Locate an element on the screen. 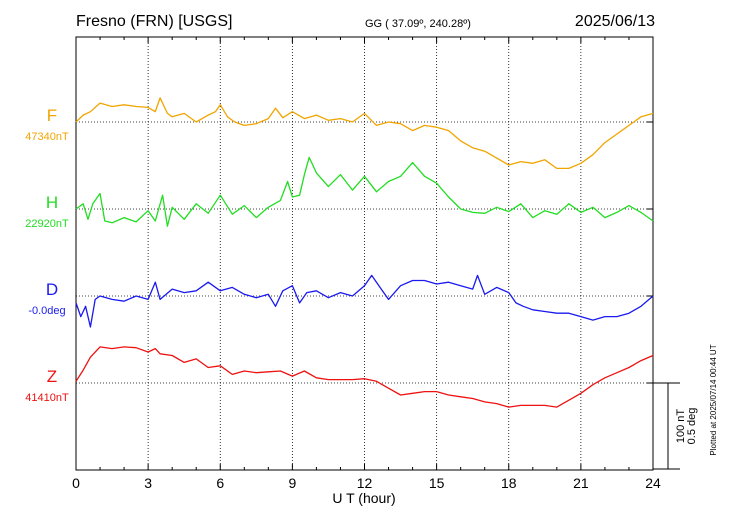 This screenshot has width=730, height=520. scale-nt-label: 100 nT is located at coordinates (681, 426).